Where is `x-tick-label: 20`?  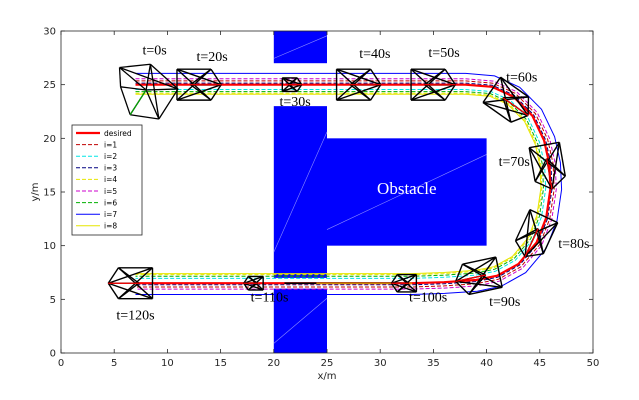 x-tick-label: 20 is located at coordinates (273, 363).